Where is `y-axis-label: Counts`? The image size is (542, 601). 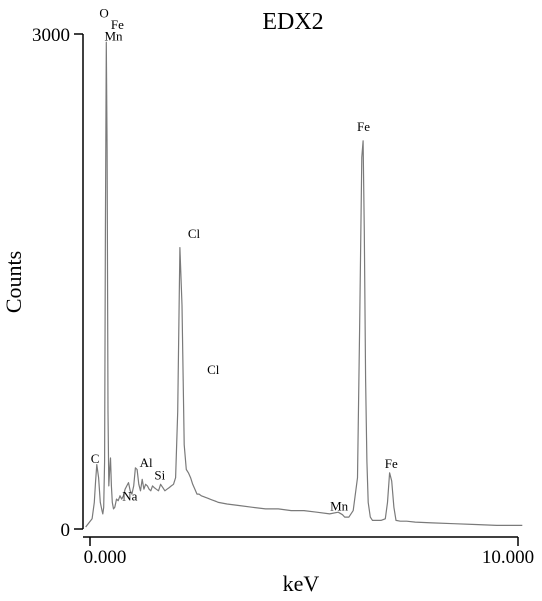
y-axis-label: Counts is located at coordinates (13, 282).